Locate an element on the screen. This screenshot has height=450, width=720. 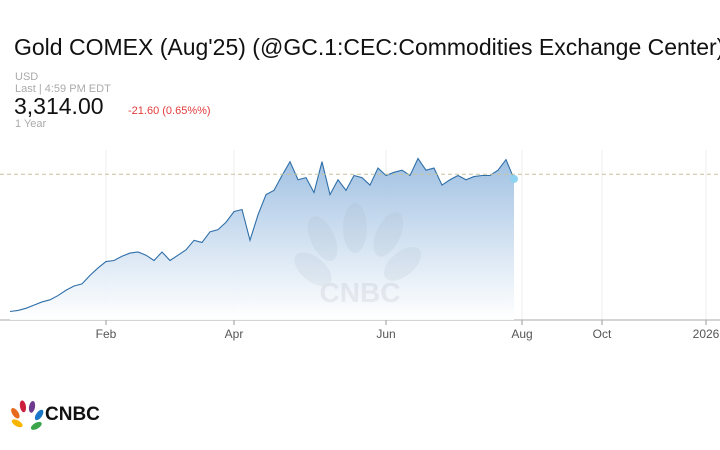
x-tick-label: Aug is located at coordinates (521, 334).